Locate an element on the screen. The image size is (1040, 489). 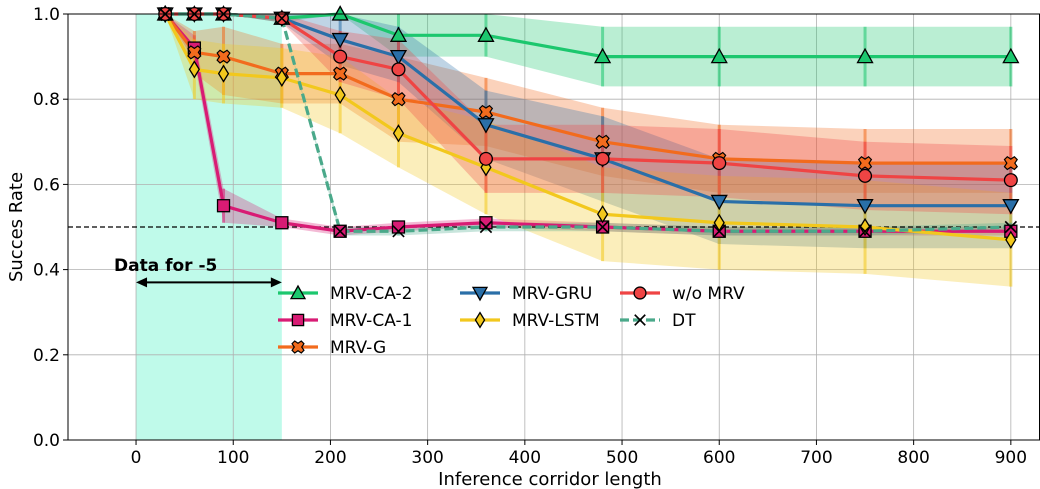
legend-label-mrv-lstm: MRV-LSTM is located at coordinates (556, 321).